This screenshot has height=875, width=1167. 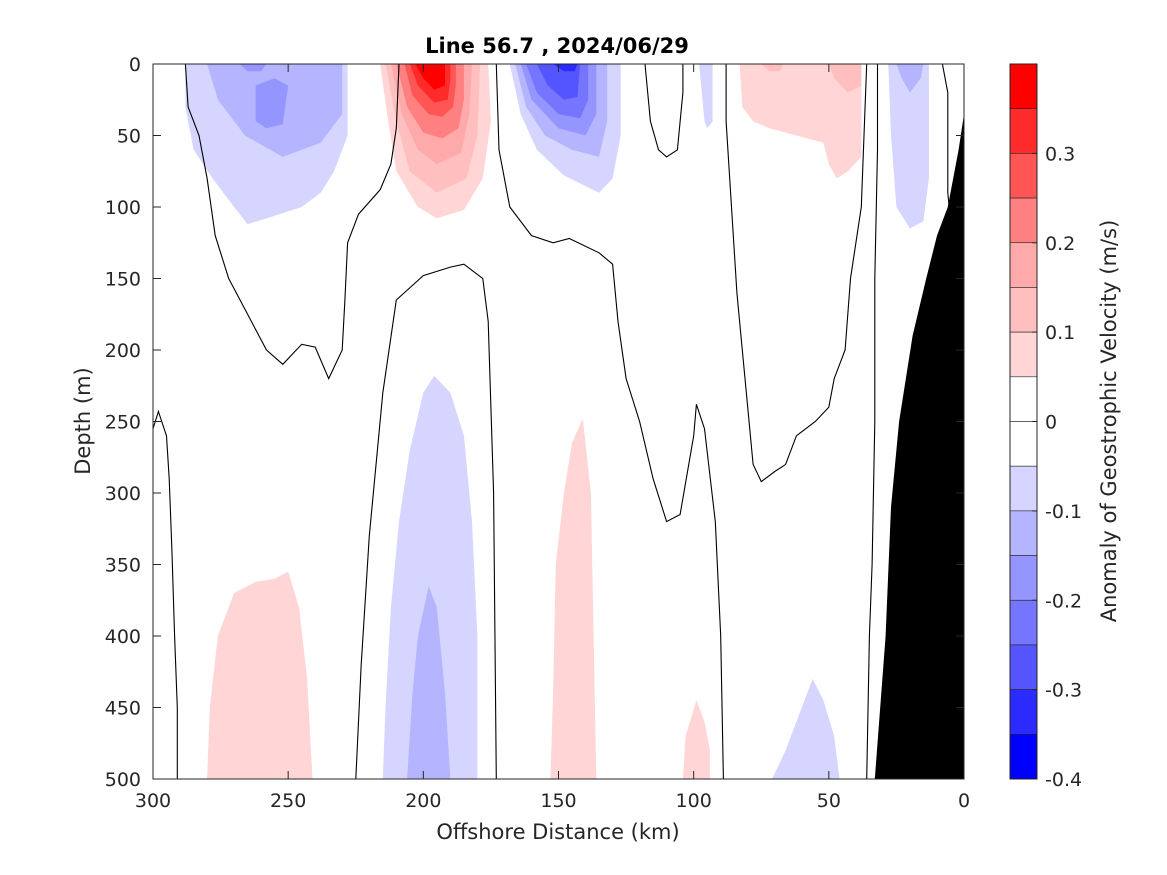 What do you see at coordinates (1060, 154) in the screenshot?
I see `colorbar-tick-label: 0.3` at bounding box center [1060, 154].